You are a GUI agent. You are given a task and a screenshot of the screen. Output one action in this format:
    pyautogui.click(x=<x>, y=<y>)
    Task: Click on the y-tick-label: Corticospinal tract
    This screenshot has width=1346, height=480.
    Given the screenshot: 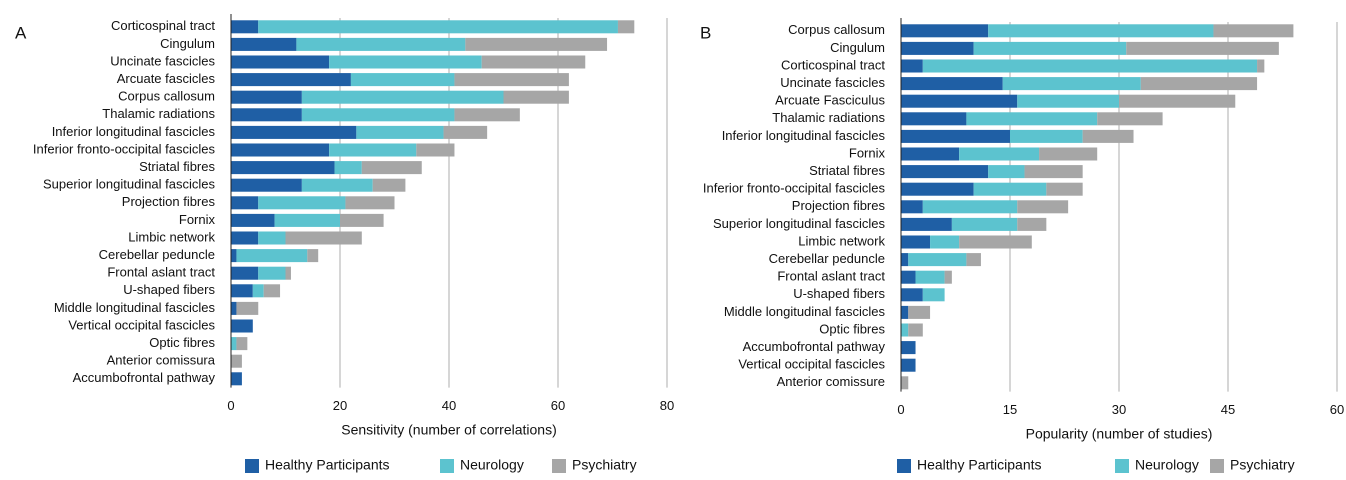 What is the action you would take?
    pyautogui.click(x=163, y=25)
    